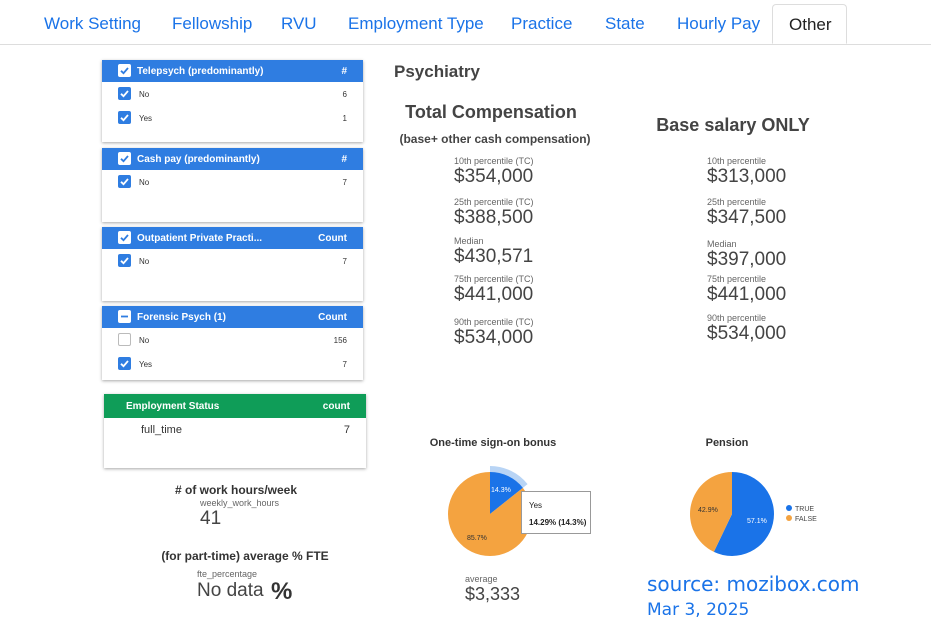 The image size is (931, 624). What do you see at coordinates (789, 508) in the screenshot?
I see `legend-true-swatch` at bounding box center [789, 508].